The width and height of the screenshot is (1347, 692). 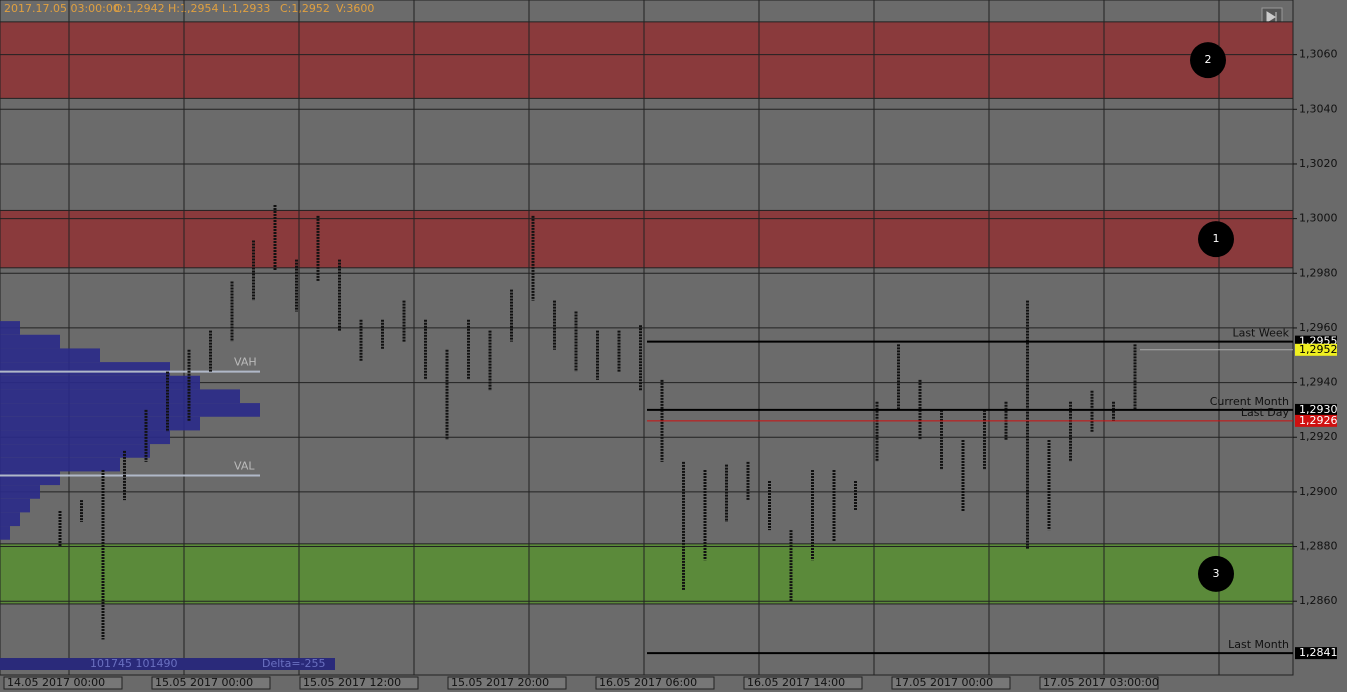 I want to click on level-price: 1,2930, so click(x=1318, y=409).